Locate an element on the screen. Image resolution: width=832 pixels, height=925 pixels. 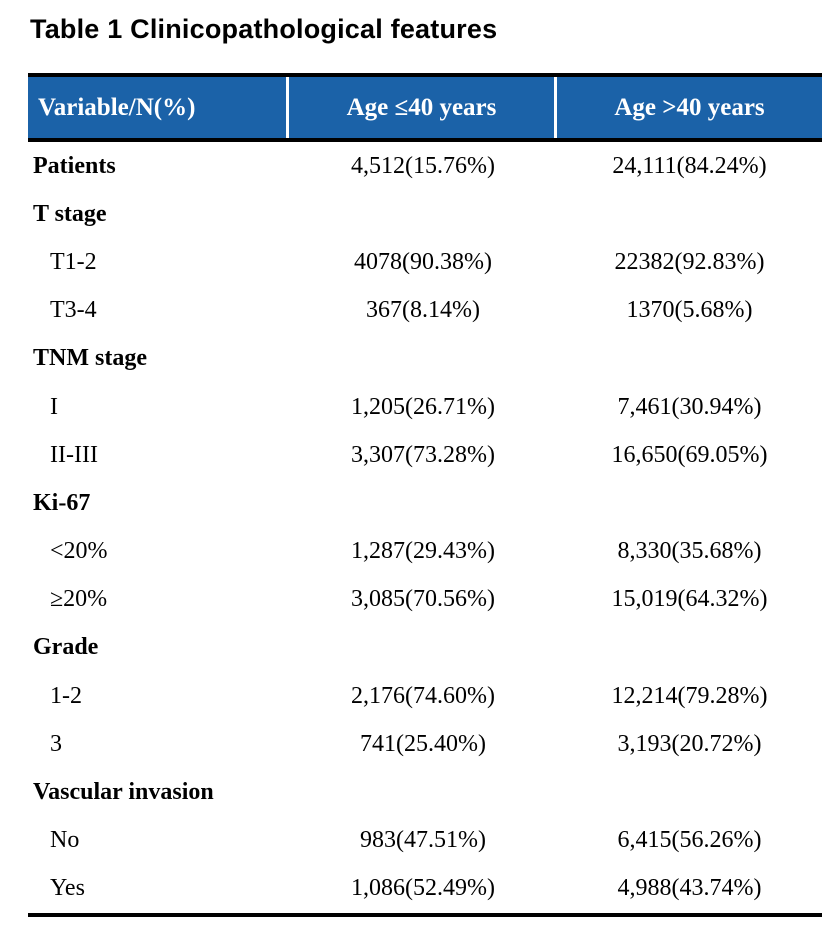
table-row: II-III 3,307(73.28%) 16,650(69.05%) is located at coordinates (425, 455).